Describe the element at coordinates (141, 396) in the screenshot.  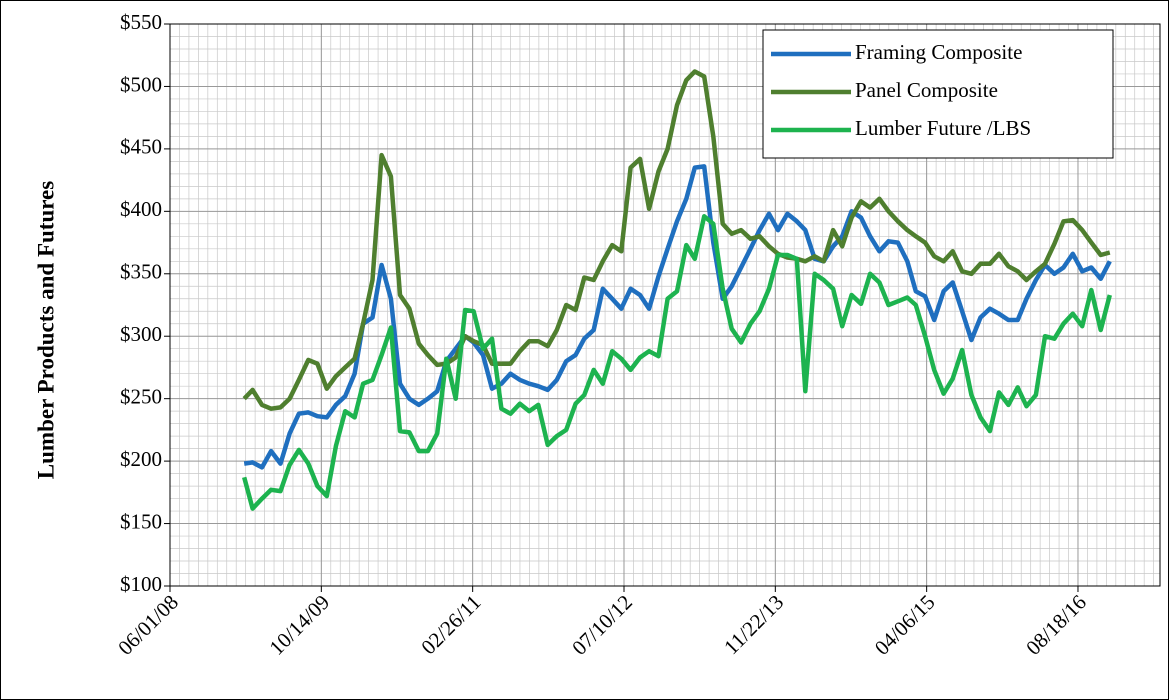
I see `y-tick-label: $250` at that location.